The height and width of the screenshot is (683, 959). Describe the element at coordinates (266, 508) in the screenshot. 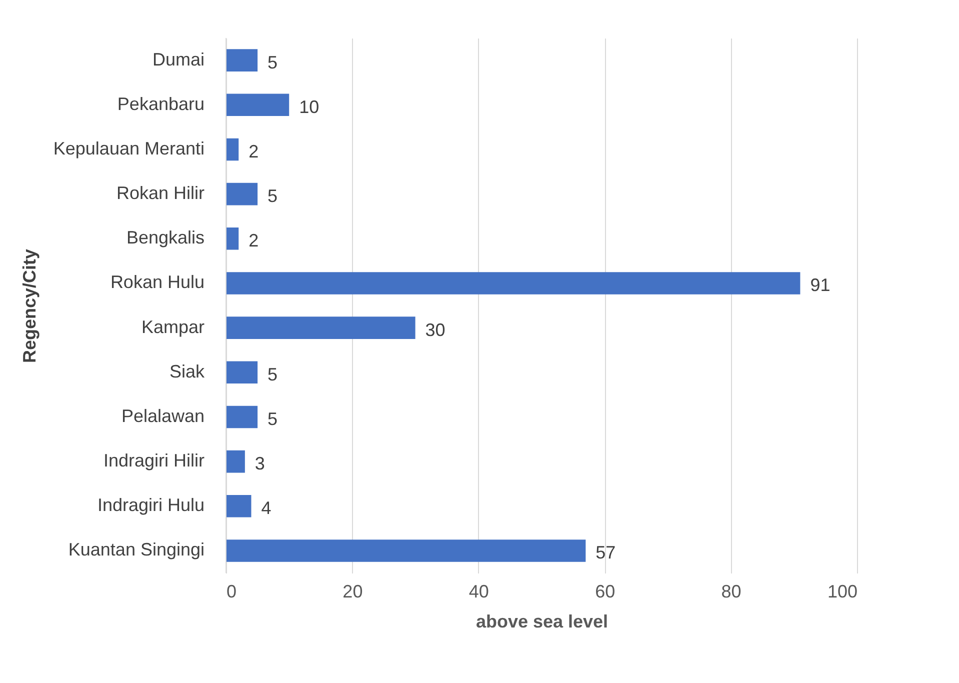

I see `data-label: 4` at that location.